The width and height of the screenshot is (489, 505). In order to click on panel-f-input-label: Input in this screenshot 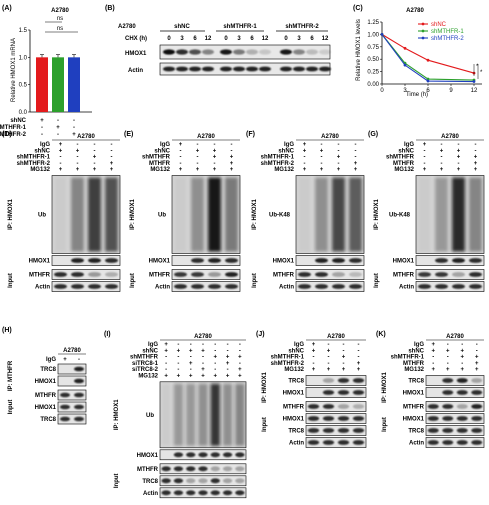, I will do `click(255, 280)`.